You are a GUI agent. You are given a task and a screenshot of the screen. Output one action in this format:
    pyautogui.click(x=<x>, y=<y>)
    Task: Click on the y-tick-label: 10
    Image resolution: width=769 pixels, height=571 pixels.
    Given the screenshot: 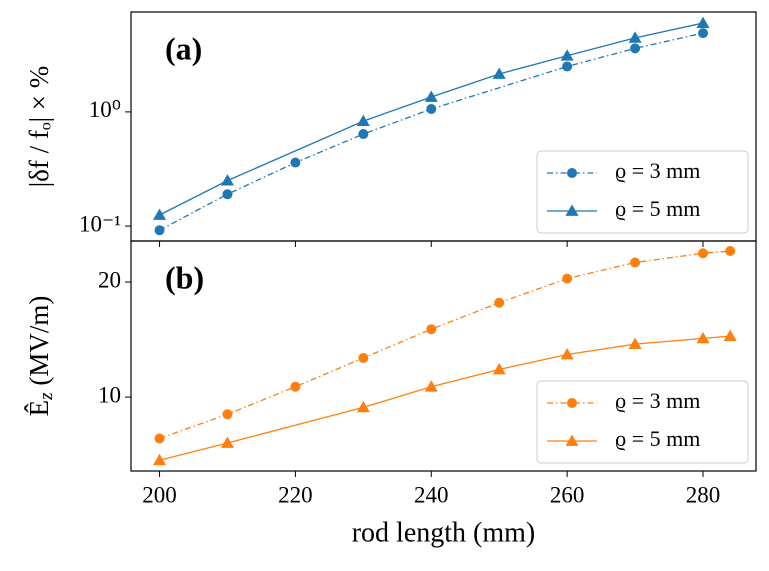 What is the action you would take?
    pyautogui.click(x=109, y=394)
    